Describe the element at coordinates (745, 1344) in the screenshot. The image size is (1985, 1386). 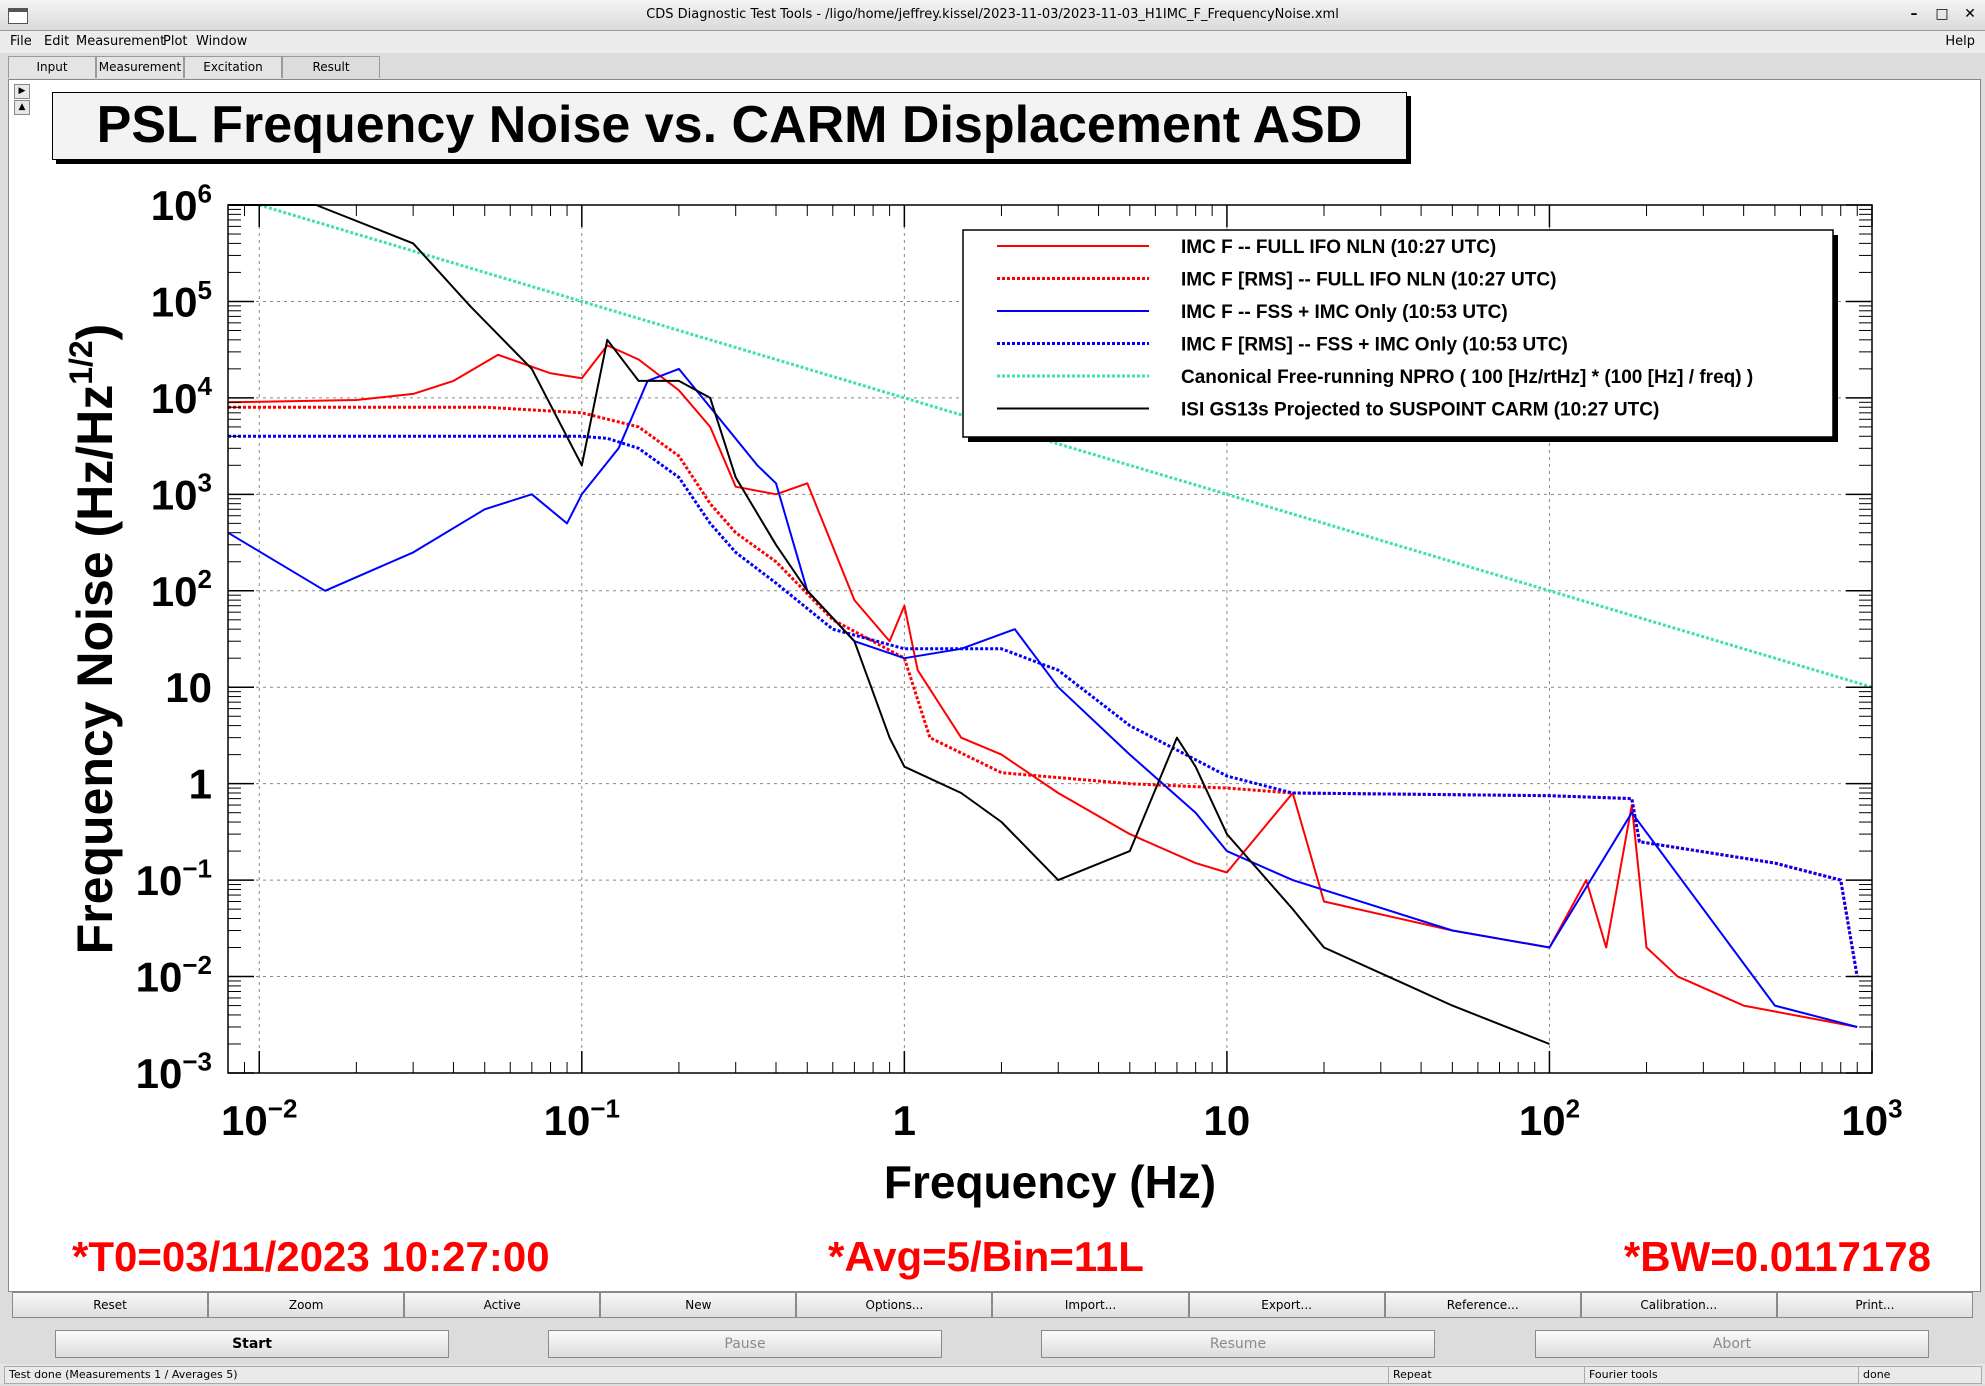
I see `pause-button: Pause` at that location.